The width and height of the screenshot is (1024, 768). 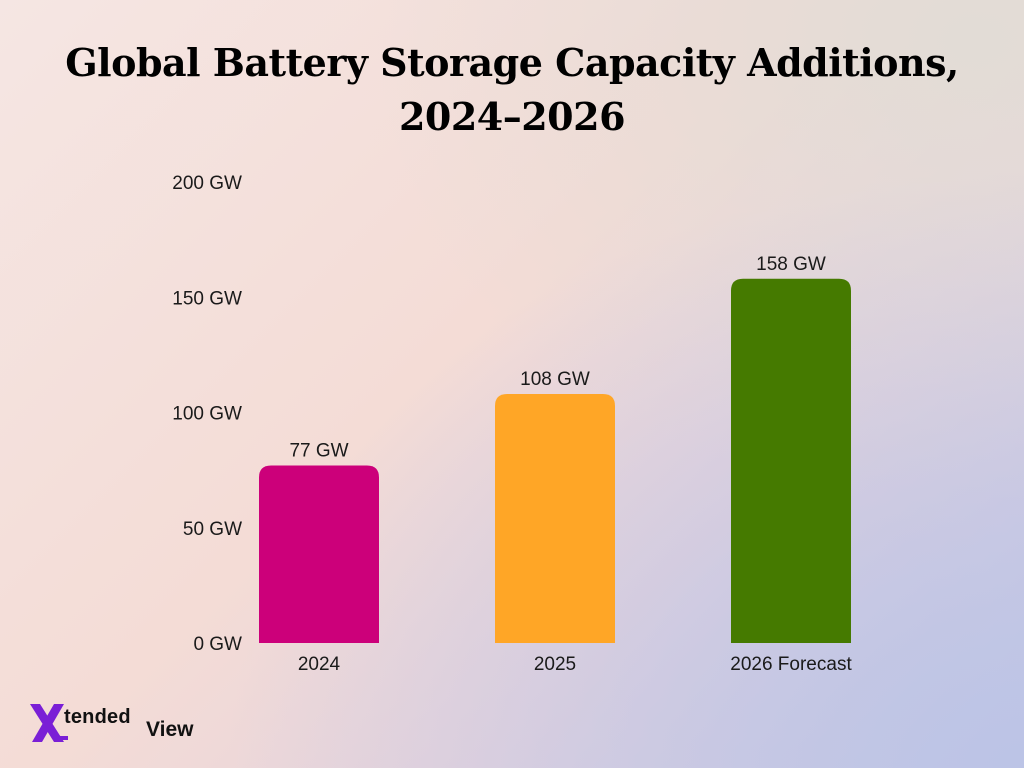 I want to click on data-label: 158 GW, so click(x=791, y=264).